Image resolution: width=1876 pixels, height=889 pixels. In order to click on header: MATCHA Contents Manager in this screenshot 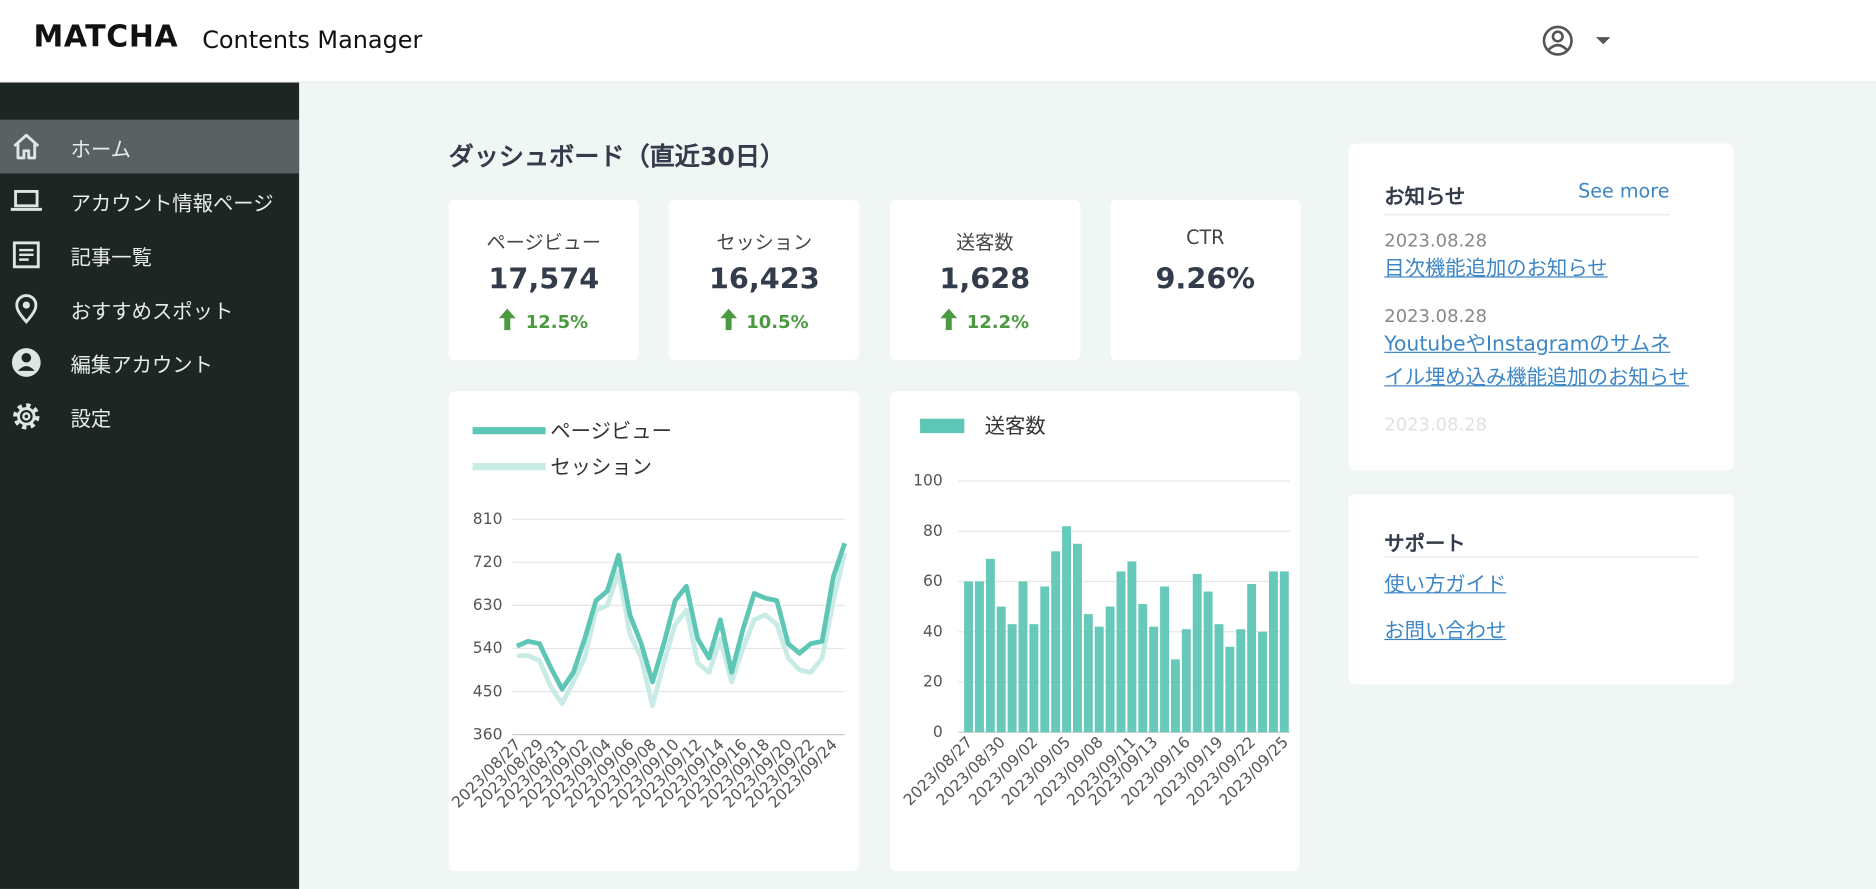, I will do `click(938, 41)`.